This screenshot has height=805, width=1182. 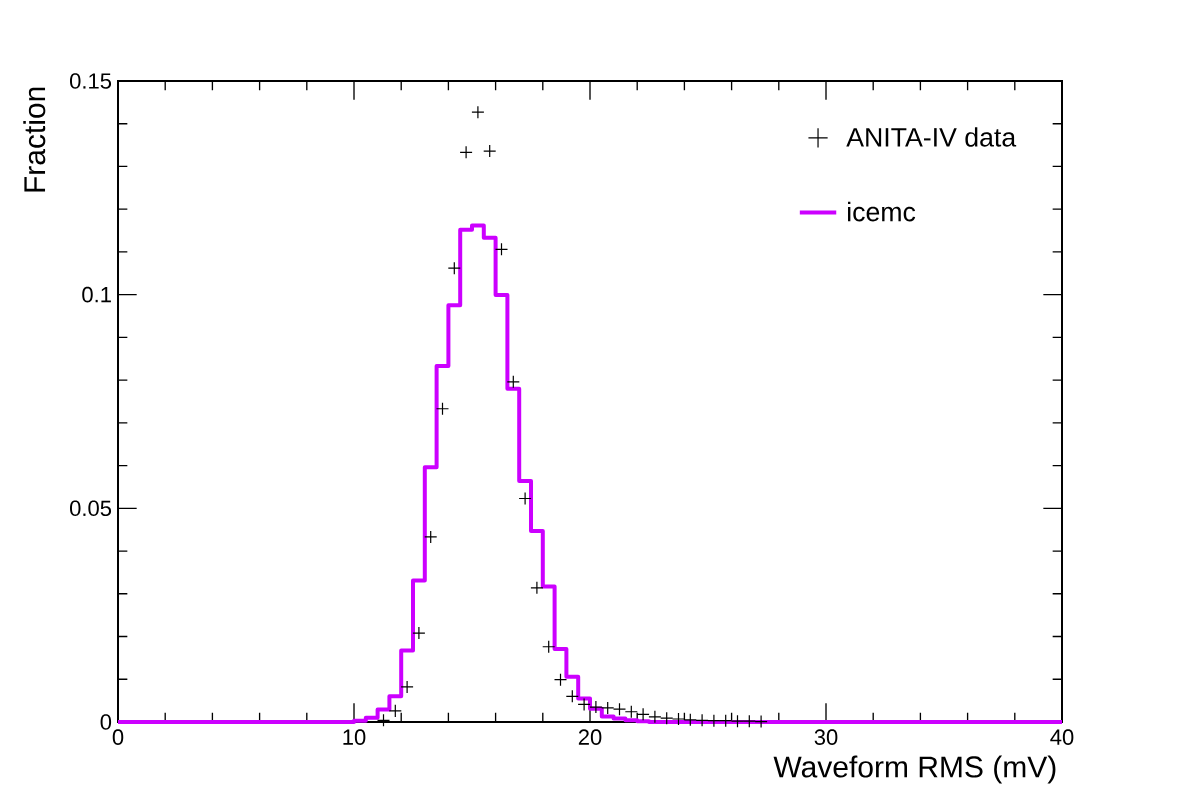 I want to click on y-tick-label: 0.1, so click(x=96, y=294).